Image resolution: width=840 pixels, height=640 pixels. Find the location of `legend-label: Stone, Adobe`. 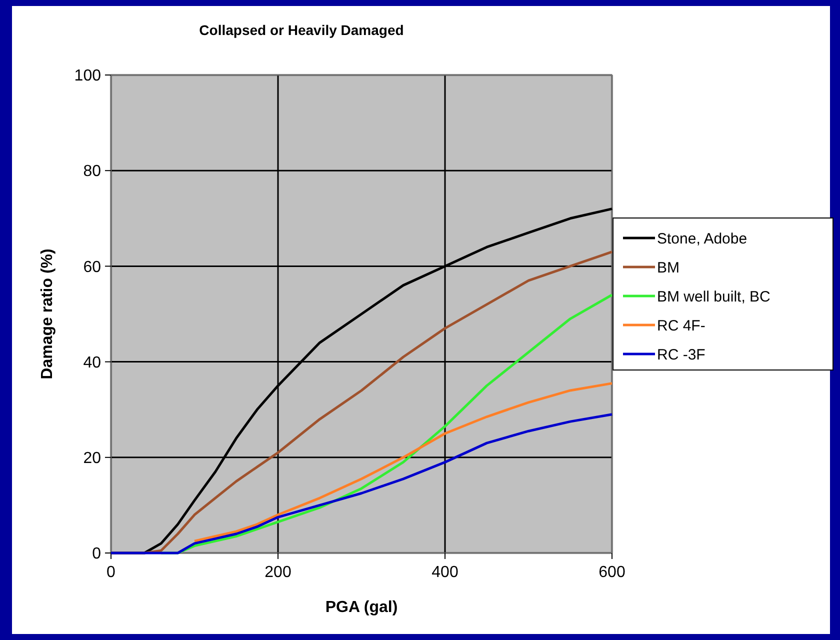

legend-label: Stone, Adobe is located at coordinates (702, 239).